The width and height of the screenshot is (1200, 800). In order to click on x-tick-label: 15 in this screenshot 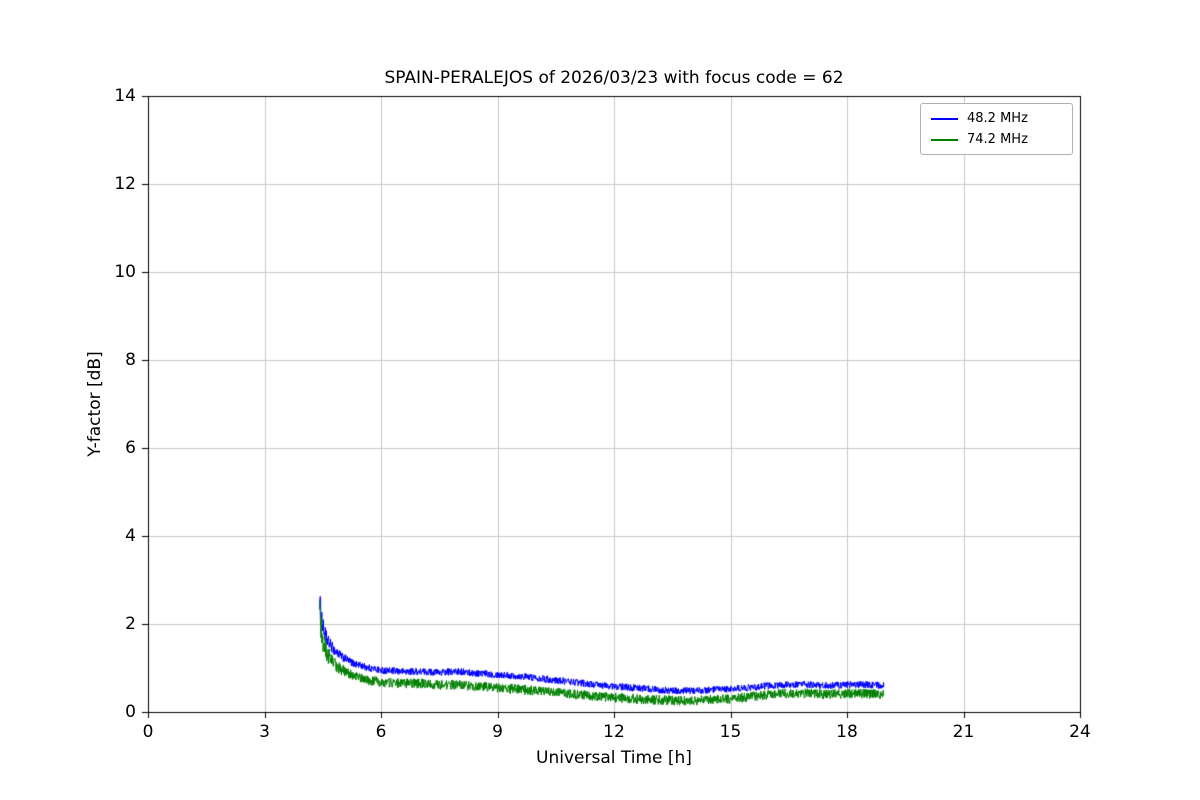, I will do `click(730, 732)`.